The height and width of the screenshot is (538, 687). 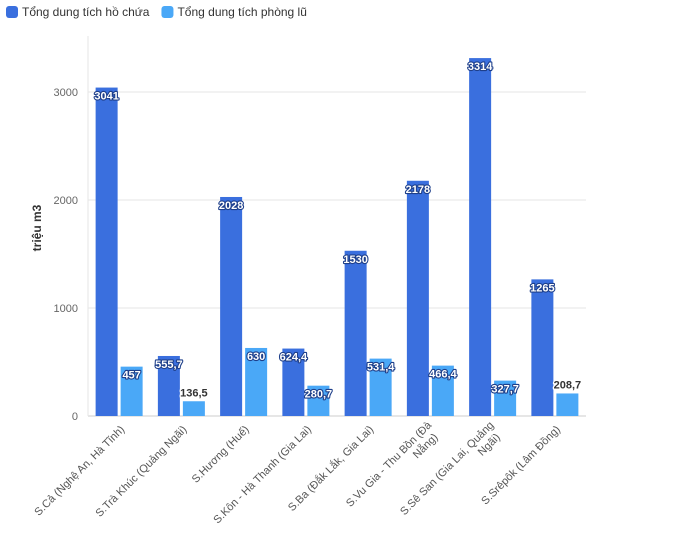 I want to click on data-label: 1530, so click(x=355, y=260).